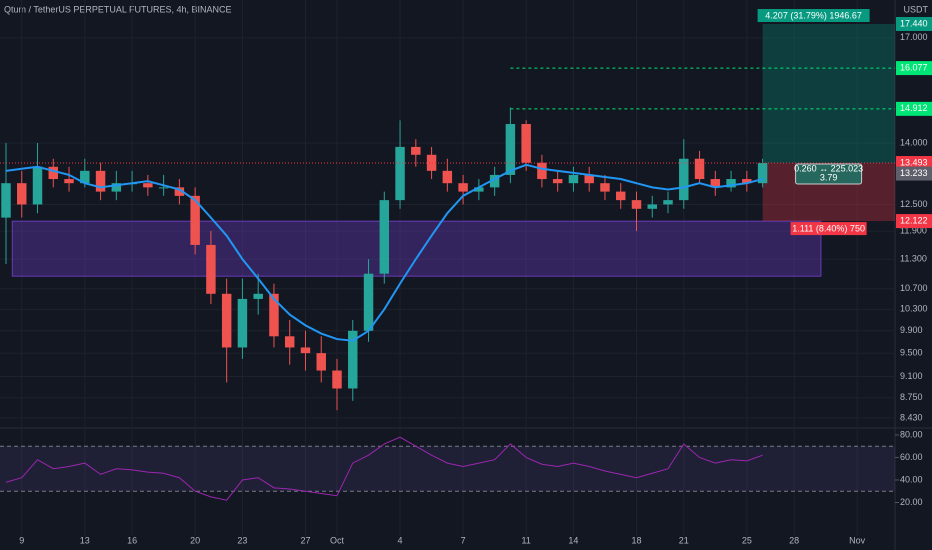 The height and width of the screenshot is (550, 932). What do you see at coordinates (829, 177) in the screenshot?
I see `center-label: 3.79` at bounding box center [829, 177].